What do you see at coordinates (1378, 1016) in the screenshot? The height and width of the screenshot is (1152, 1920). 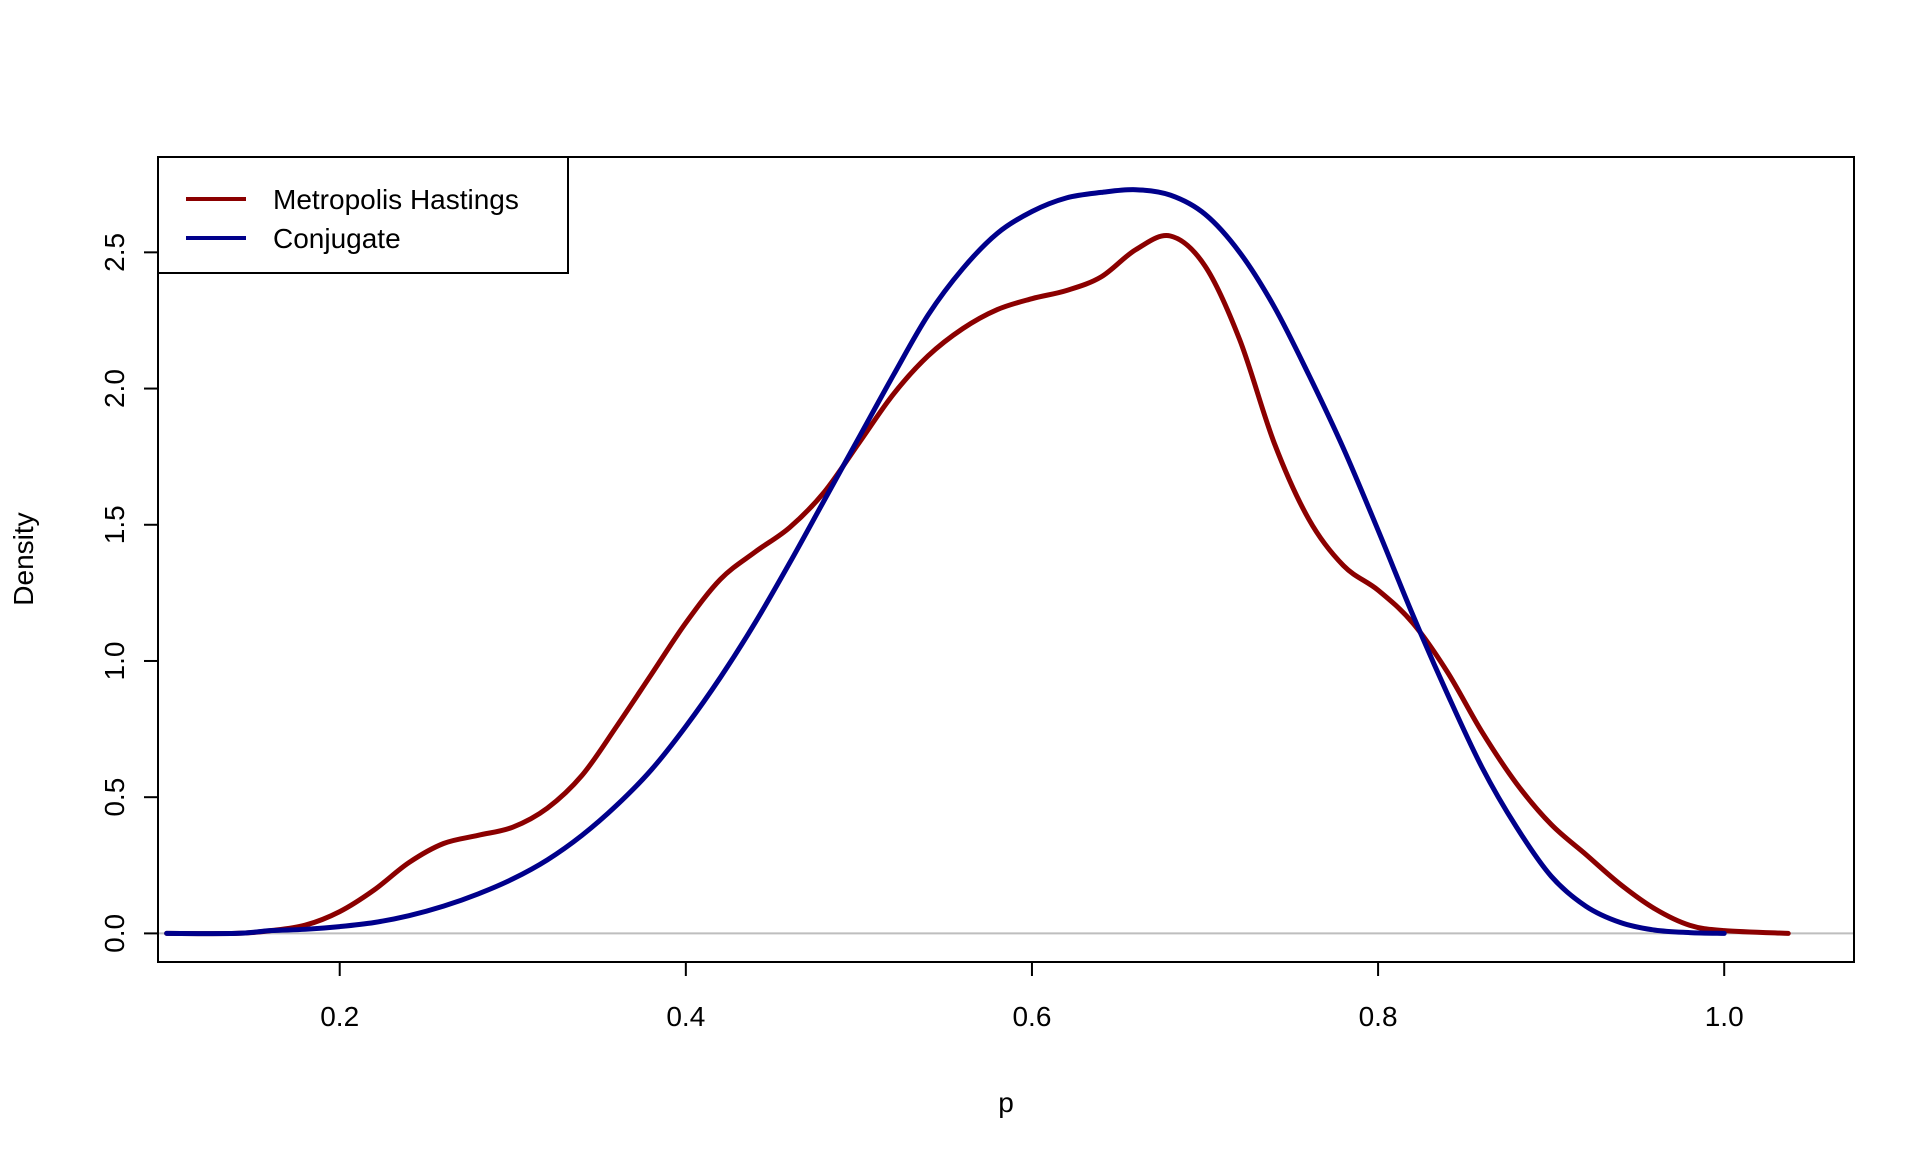 I see `x-tick-label: 0.8` at bounding box center [1378, 1016].